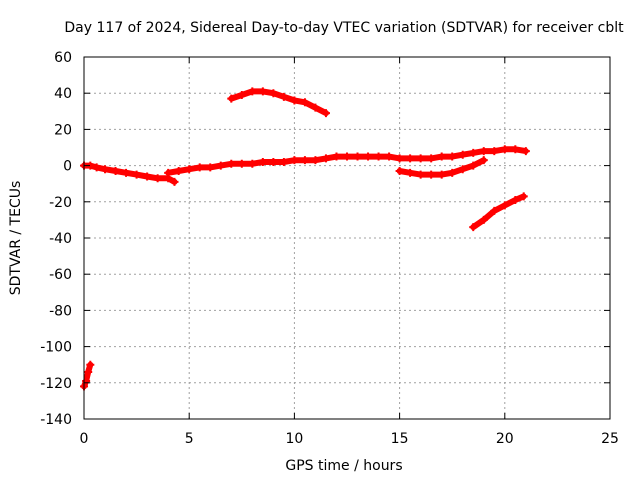 This screenshot has height=480, width=640. I want to click on y-tick-label: -120, so click(56, 384).